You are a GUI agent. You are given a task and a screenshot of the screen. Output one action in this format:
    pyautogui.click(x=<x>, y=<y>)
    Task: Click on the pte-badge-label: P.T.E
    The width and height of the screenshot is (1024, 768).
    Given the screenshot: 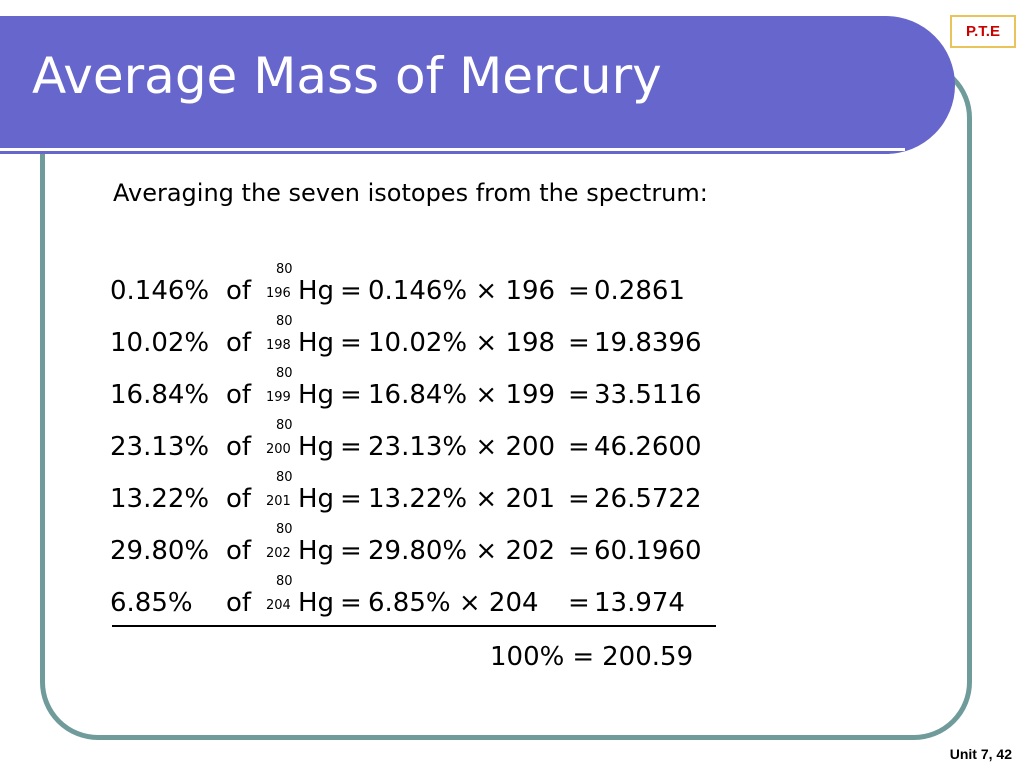 What is the action you would take?
    pyautogui.click(x=983, y=31)
    